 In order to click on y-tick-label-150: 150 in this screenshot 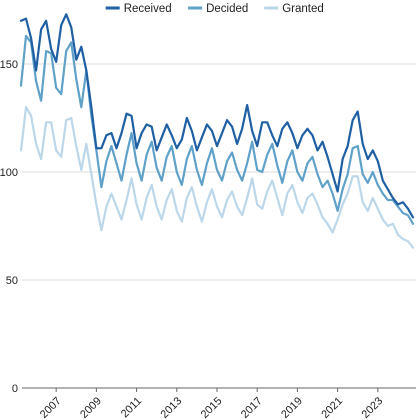, I will do `click(9, 65)`.